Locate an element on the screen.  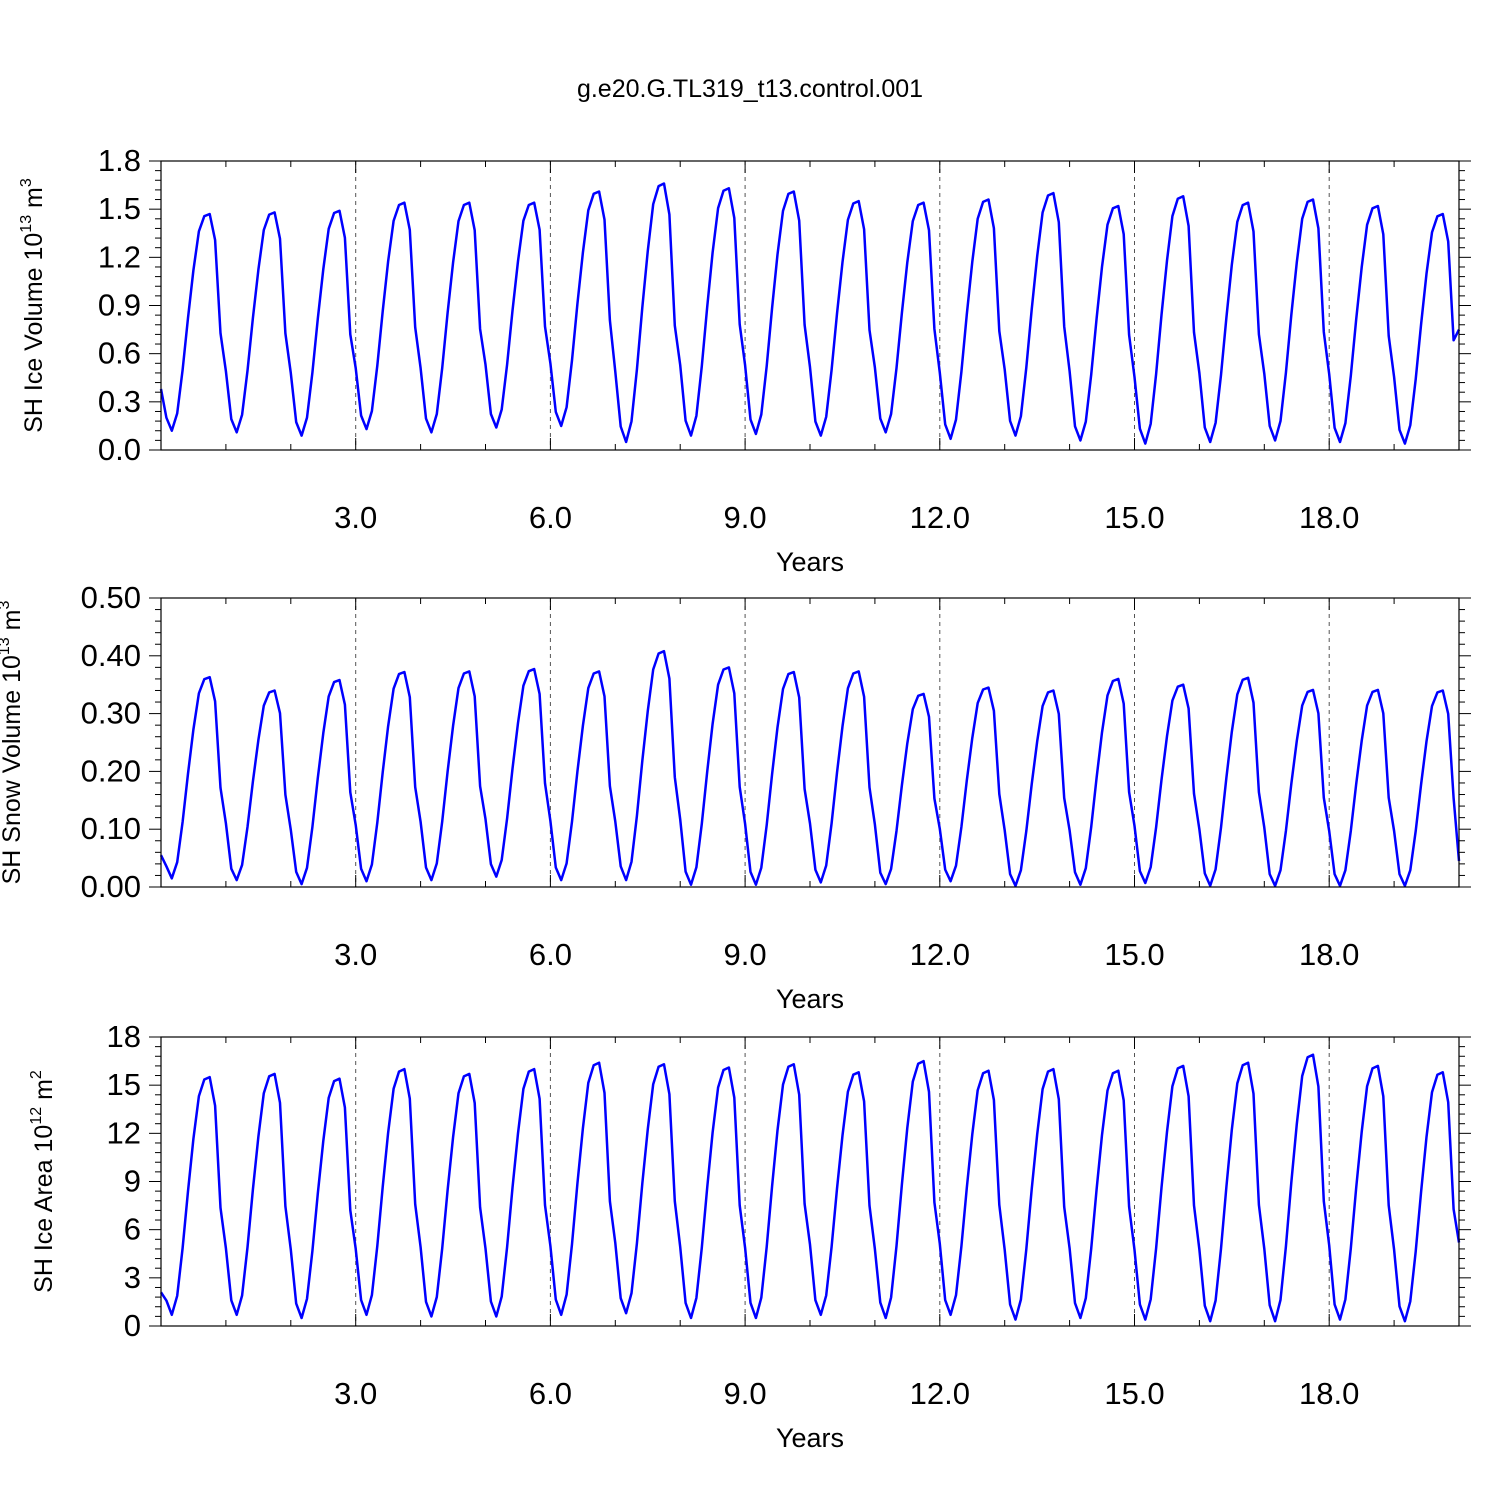
ice-volume-y-tick-label-4: 1.2 is located at coordinates (119, 256).